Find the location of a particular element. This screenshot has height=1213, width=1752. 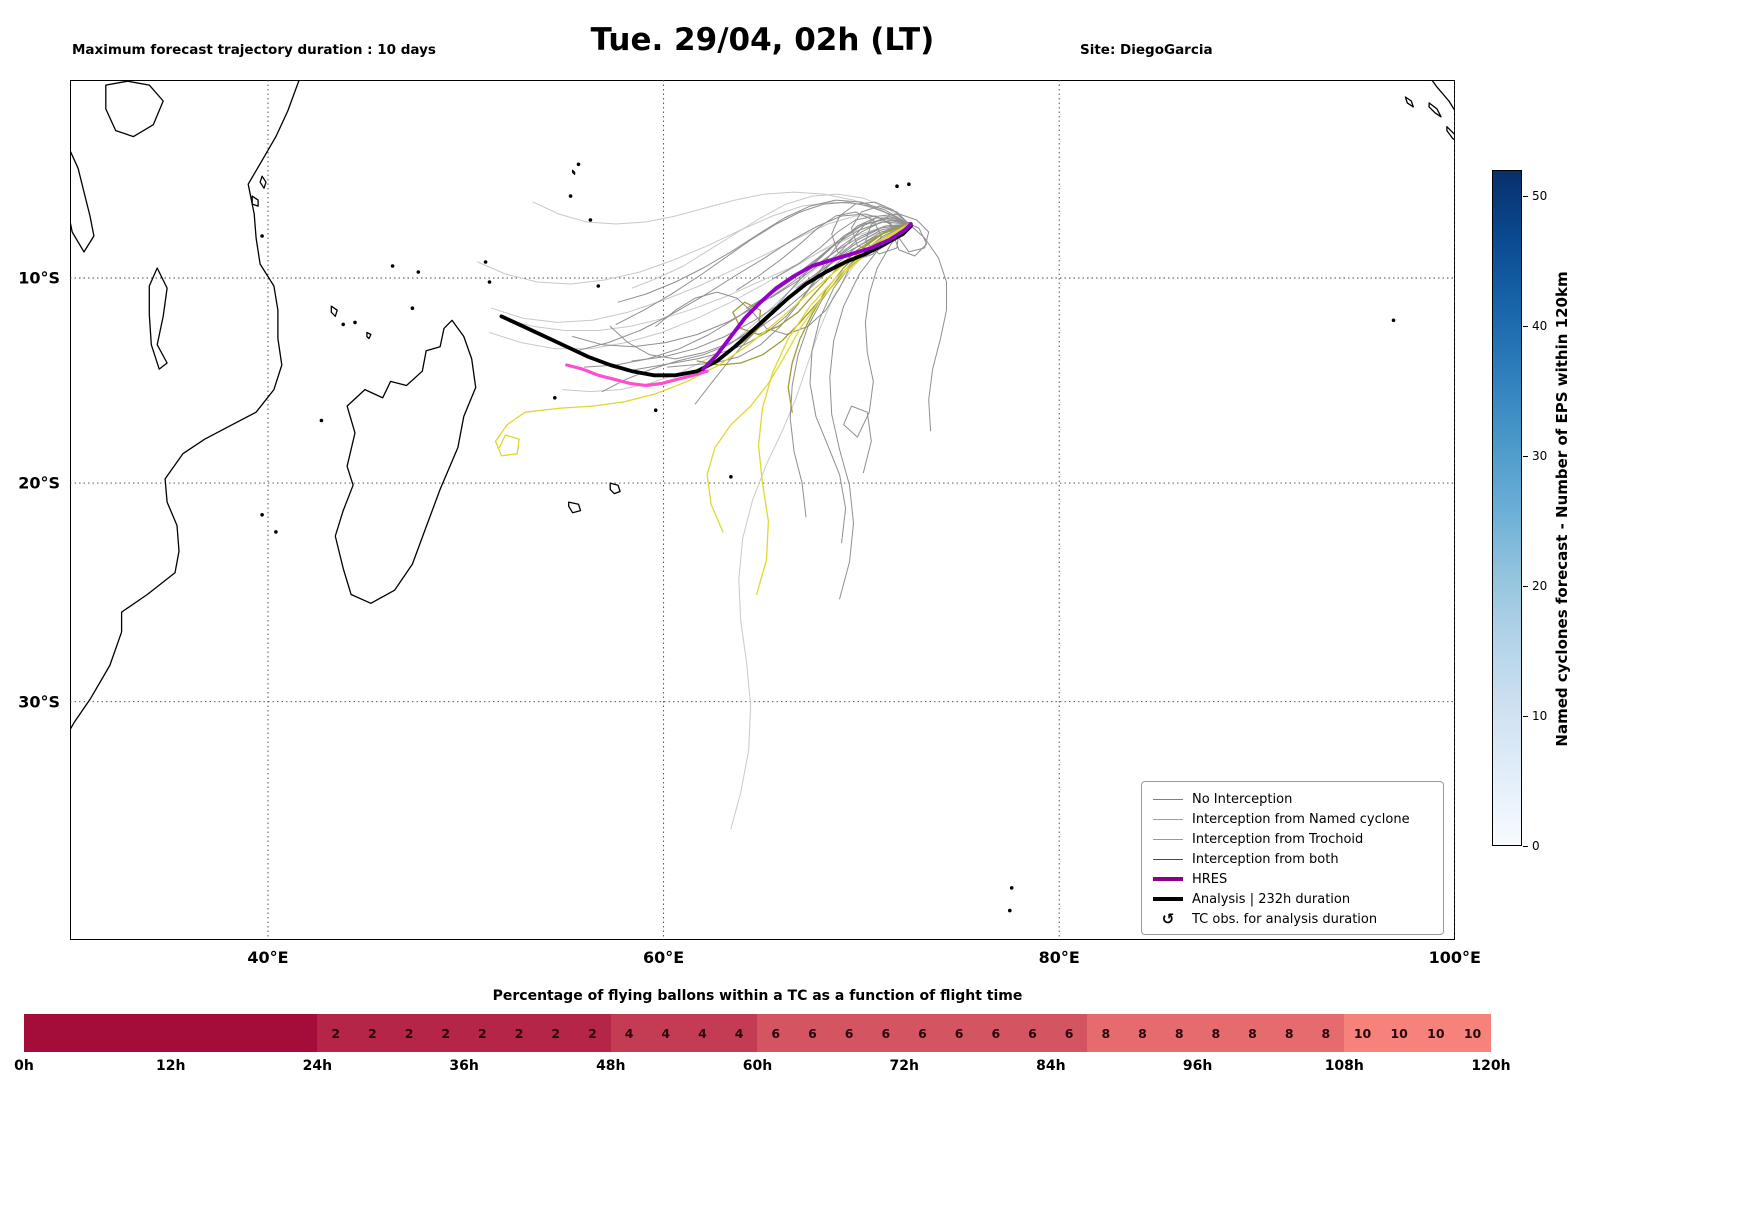

legend-label: Interception from Trochoid is located at coordinates (1278, 839).